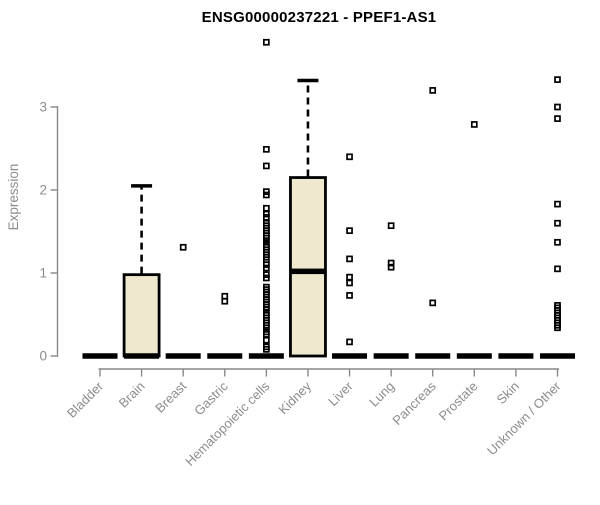 The height and width of the screenshot is (505, 600). Describe the element at coordinates (183, 301) in the screenshot. I see `box-group-breast` at that location.